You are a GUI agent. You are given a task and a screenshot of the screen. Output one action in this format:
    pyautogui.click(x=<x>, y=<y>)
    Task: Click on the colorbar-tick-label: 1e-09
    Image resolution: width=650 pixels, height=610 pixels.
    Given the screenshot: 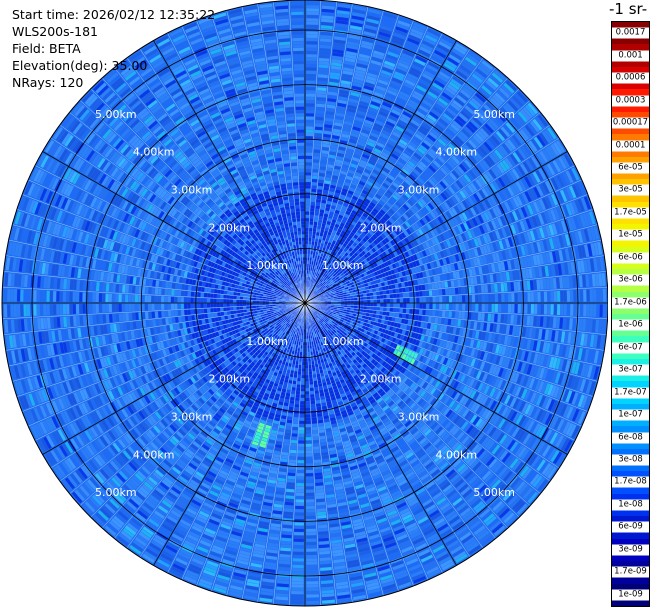 What is the action you would take?
    pyautogui.click(x=630, y=595)
    